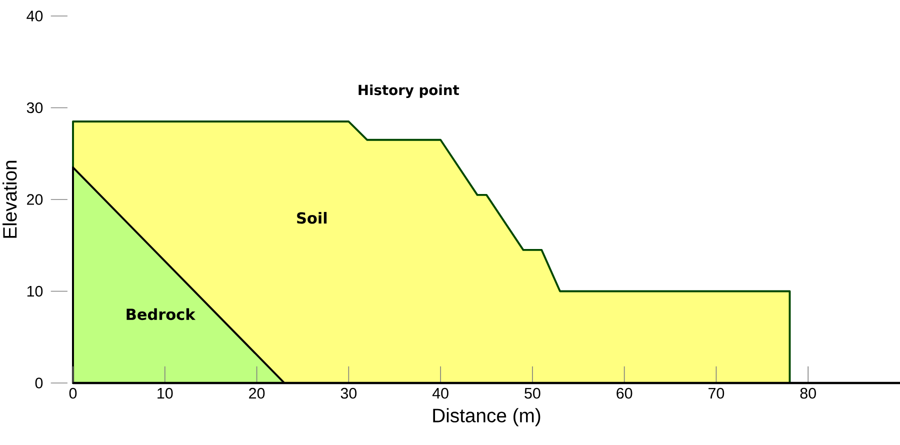 This screenshot has height=445, width=900. What do you see at coordinates (39, 383) in the screenshot?
I see `y-tick-label: 0` at bounding box center [39, 383].